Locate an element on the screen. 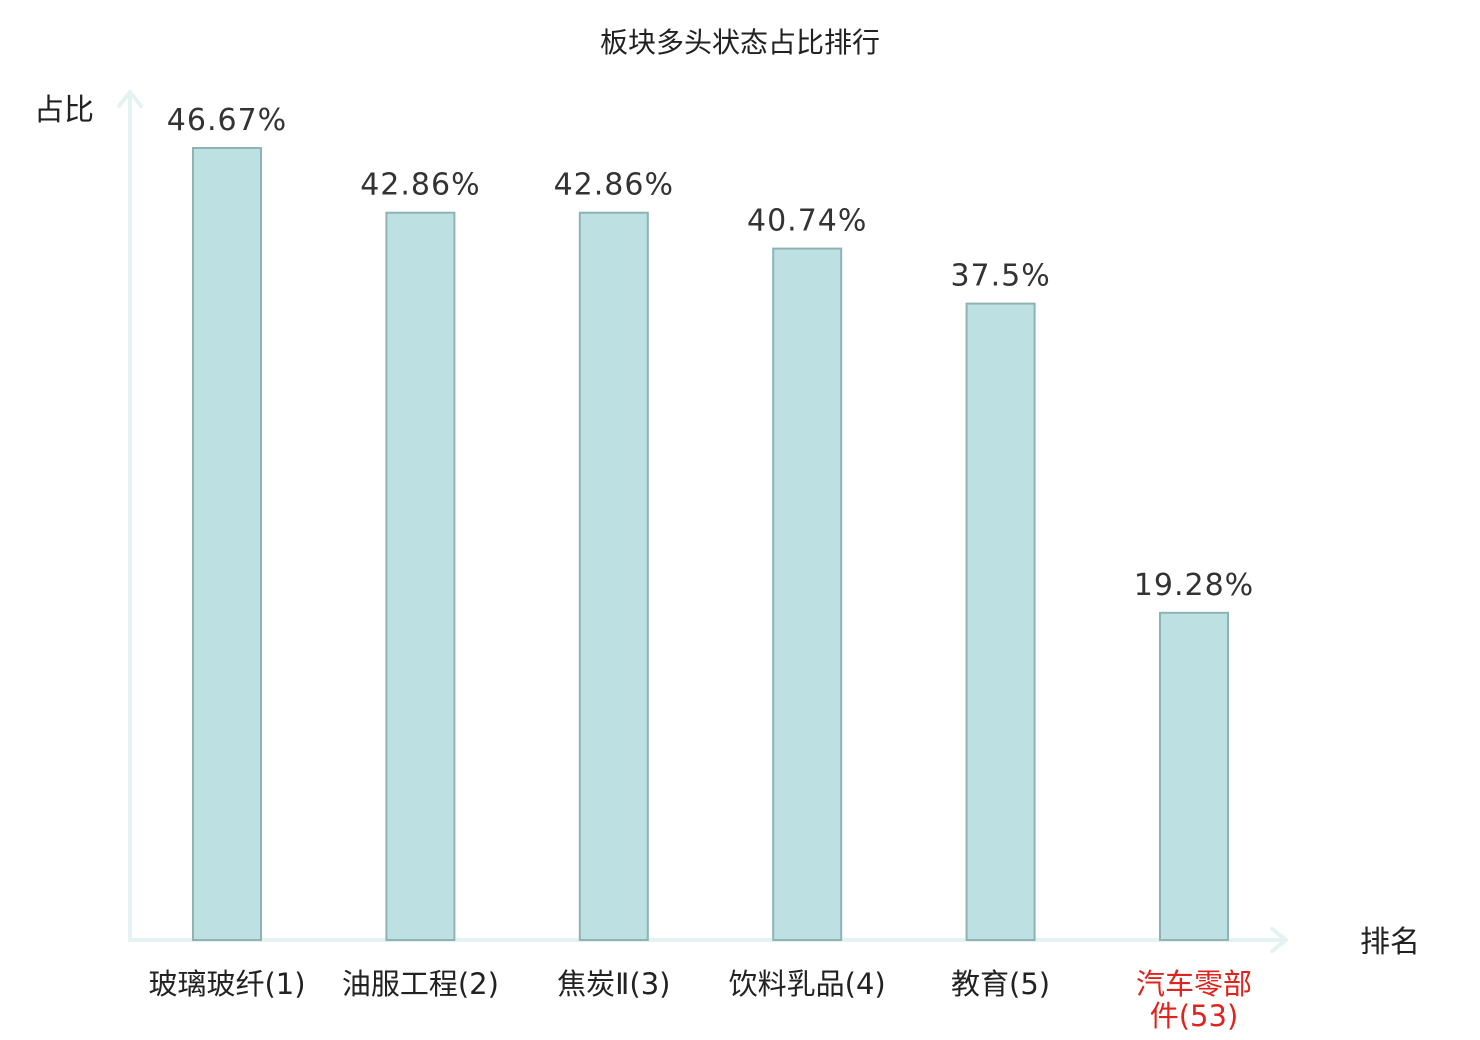  category-label-line: 油服工程(2) is located at coordinates (420, 984).